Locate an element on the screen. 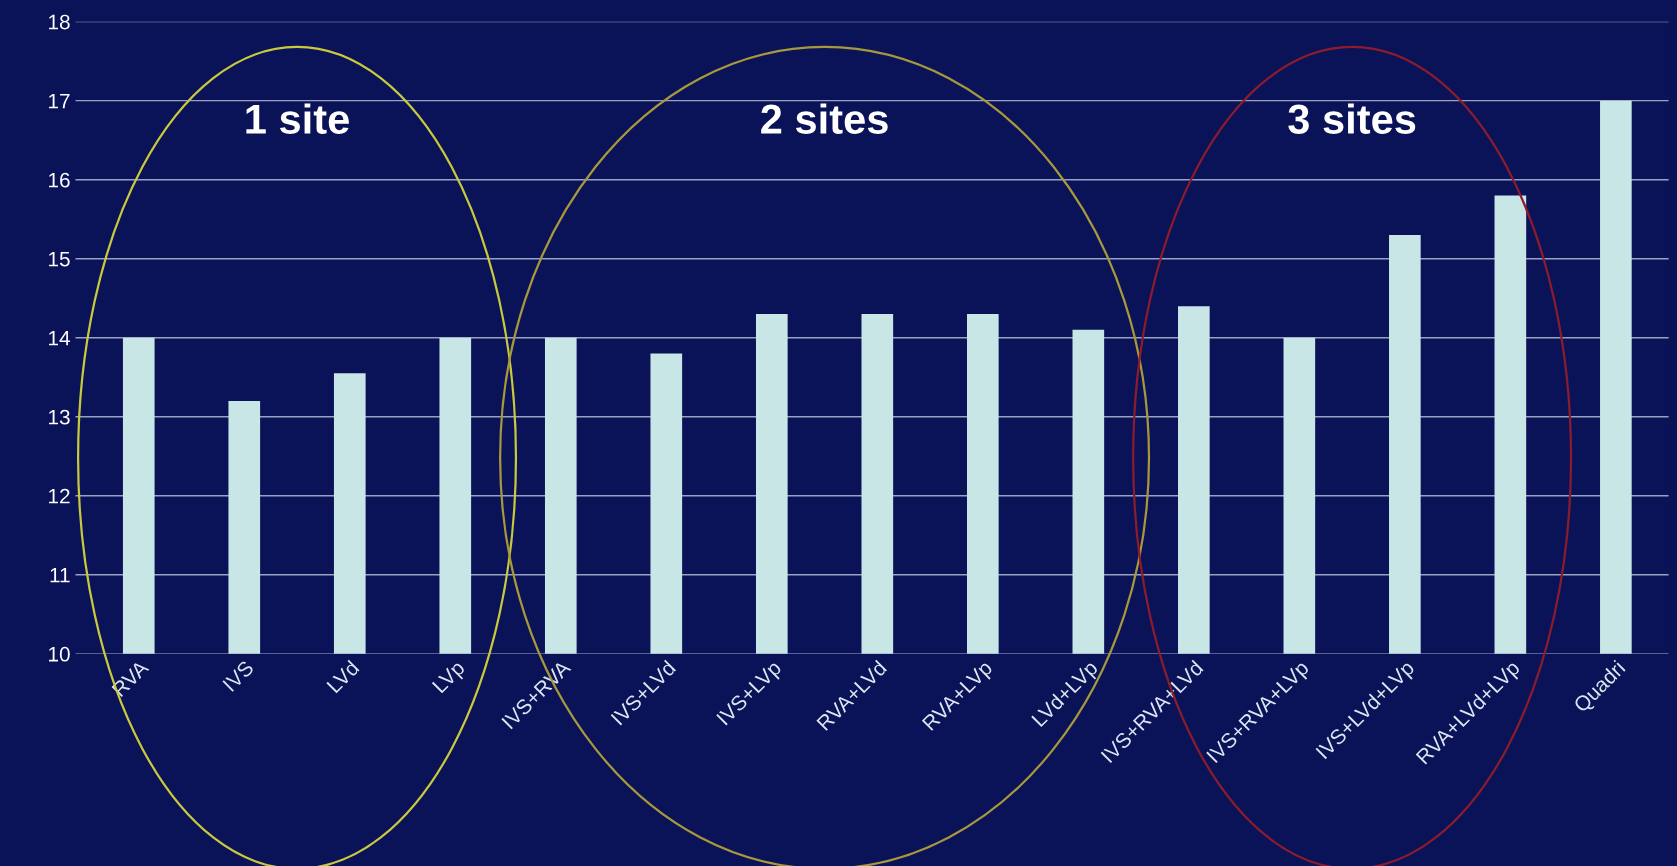  y-tick-label: 13 is located at coordinates (59, 417).